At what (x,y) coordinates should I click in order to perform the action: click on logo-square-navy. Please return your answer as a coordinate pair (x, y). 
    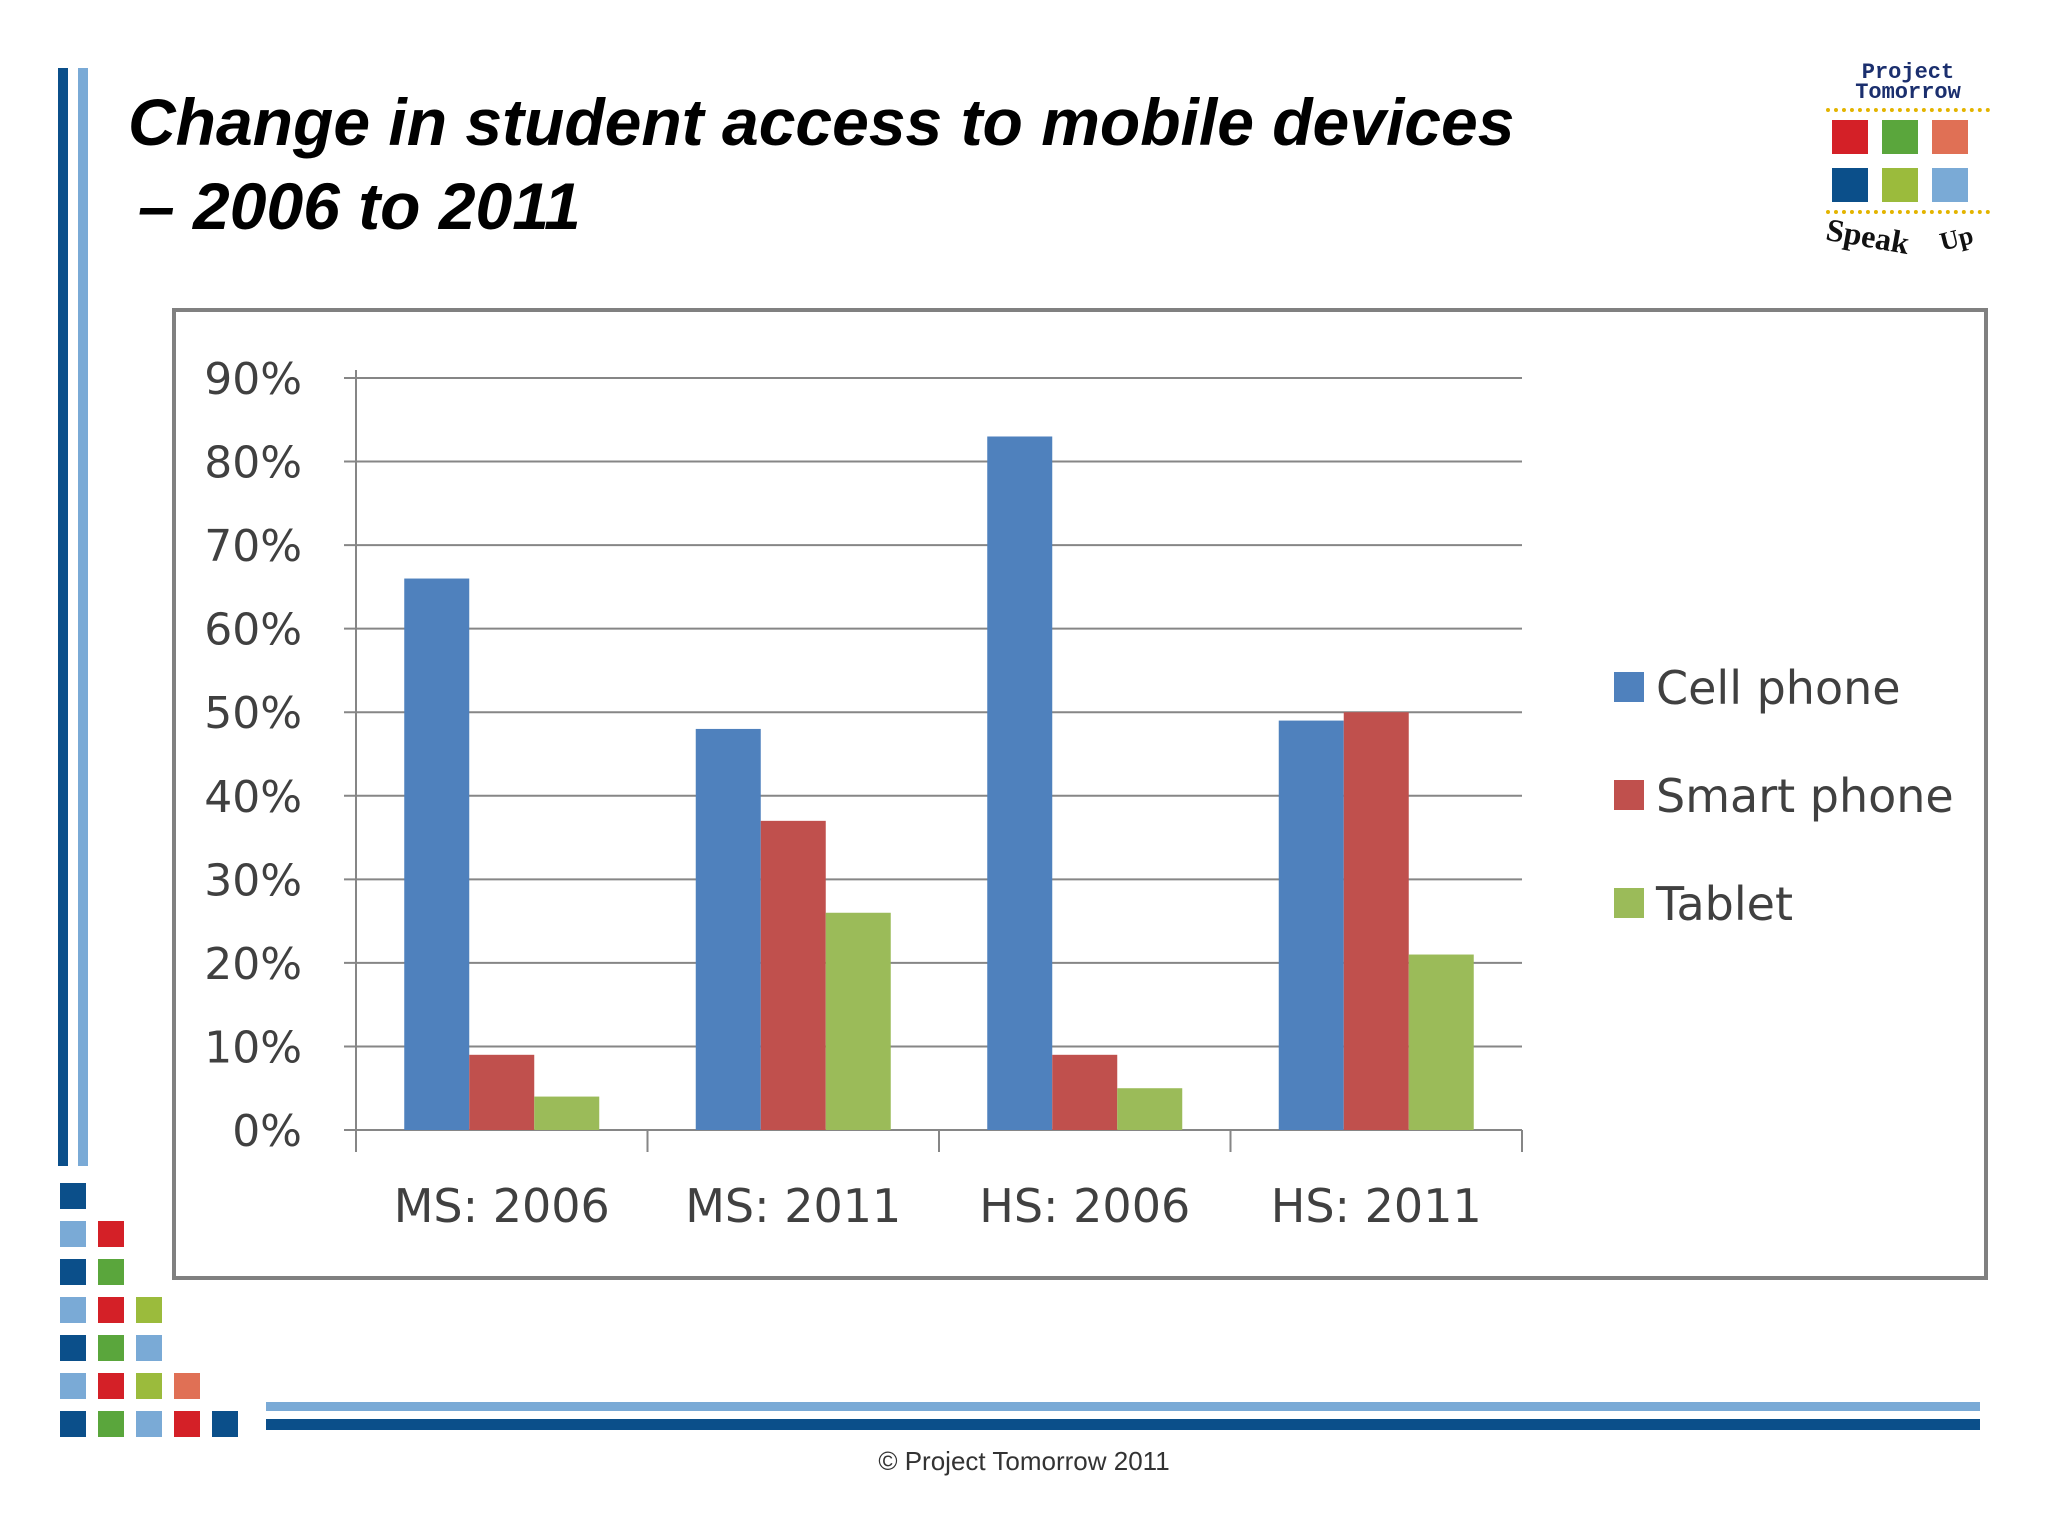
    Looking at the image, I should click on (1850, 185).